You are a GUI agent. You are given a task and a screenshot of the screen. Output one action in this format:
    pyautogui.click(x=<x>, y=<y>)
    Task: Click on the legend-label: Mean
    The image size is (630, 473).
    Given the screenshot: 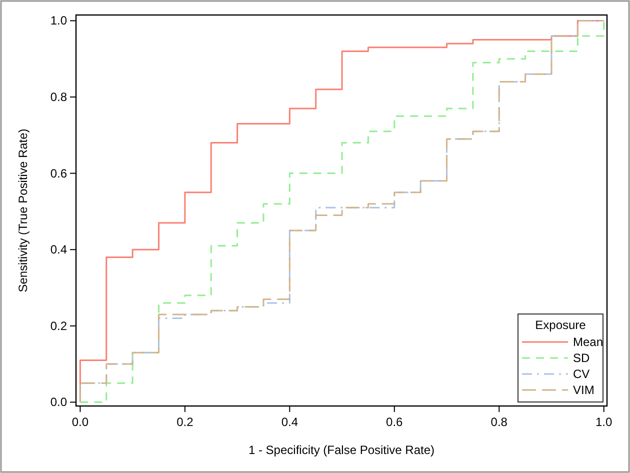 What is the action you would take?
    pyautogui.click(x=588, y=342)
    